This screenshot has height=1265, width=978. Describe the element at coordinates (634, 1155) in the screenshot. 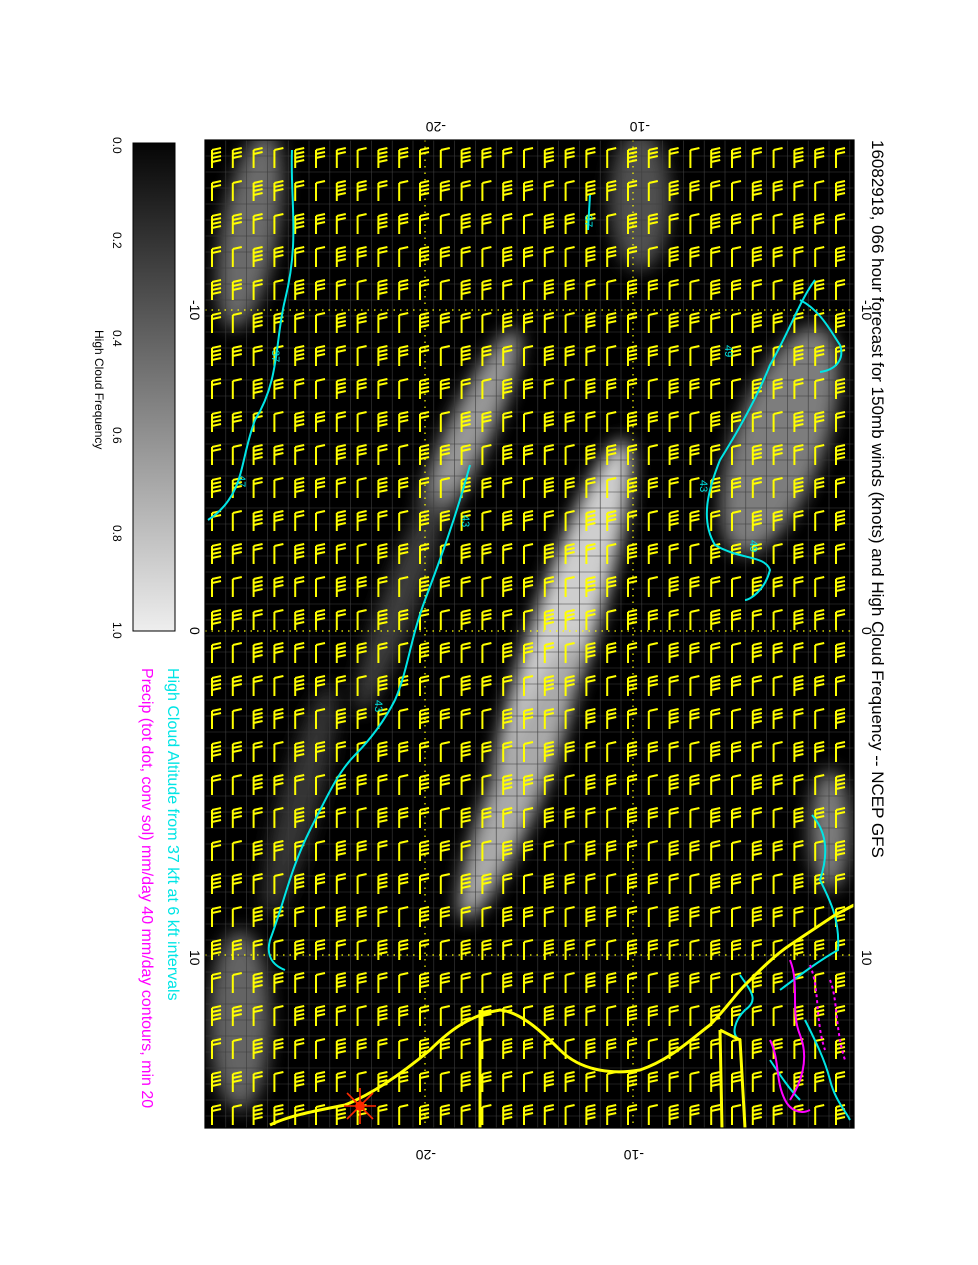

I see `bottom-tick-label: -10` at that location.